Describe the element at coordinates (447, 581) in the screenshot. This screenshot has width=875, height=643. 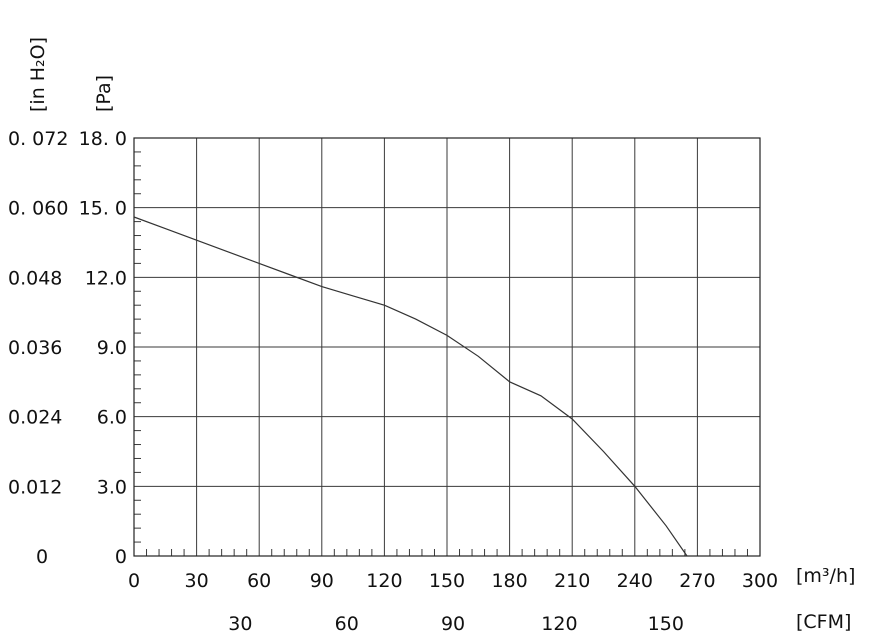
I see `x-tick-label: 150` at that location.